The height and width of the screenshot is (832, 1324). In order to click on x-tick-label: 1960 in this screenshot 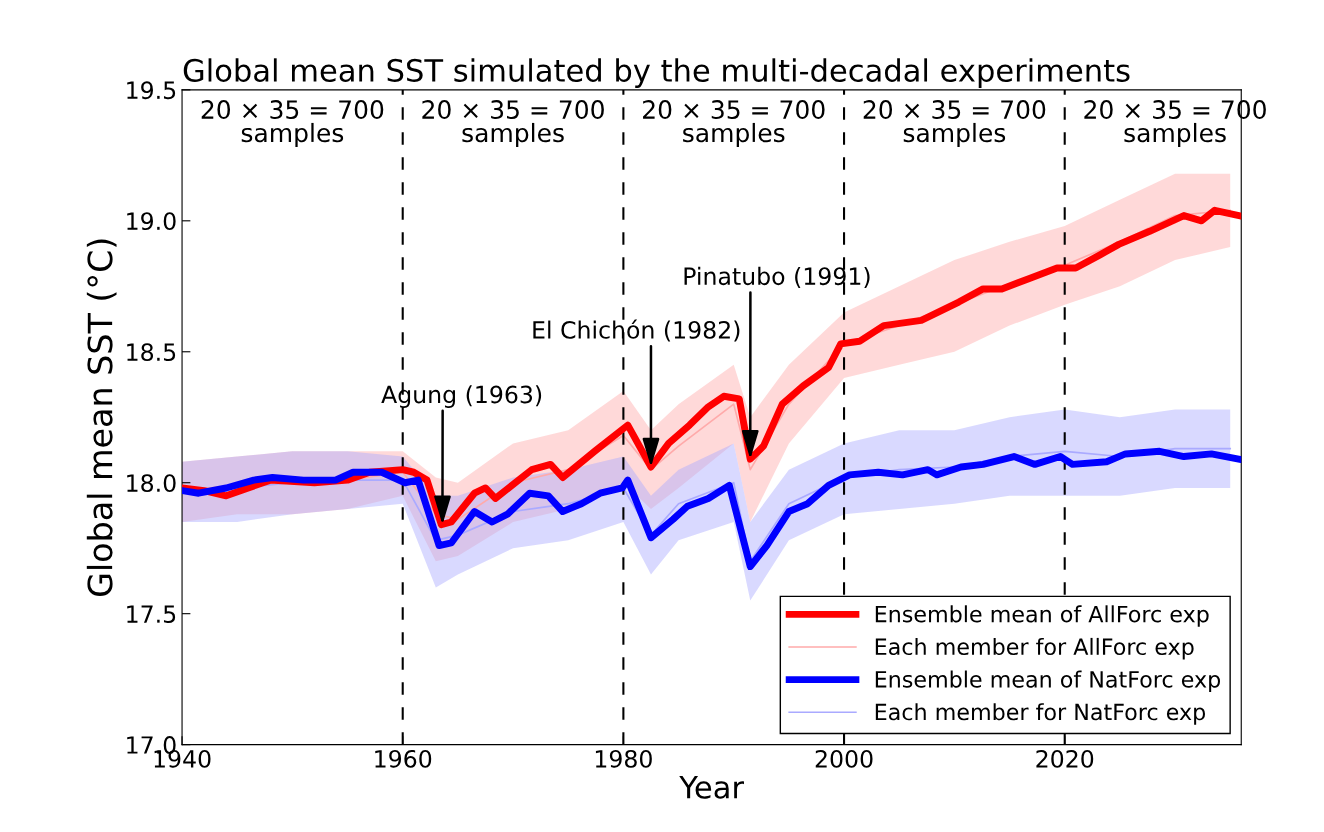, I will do `click(403, 758)`.